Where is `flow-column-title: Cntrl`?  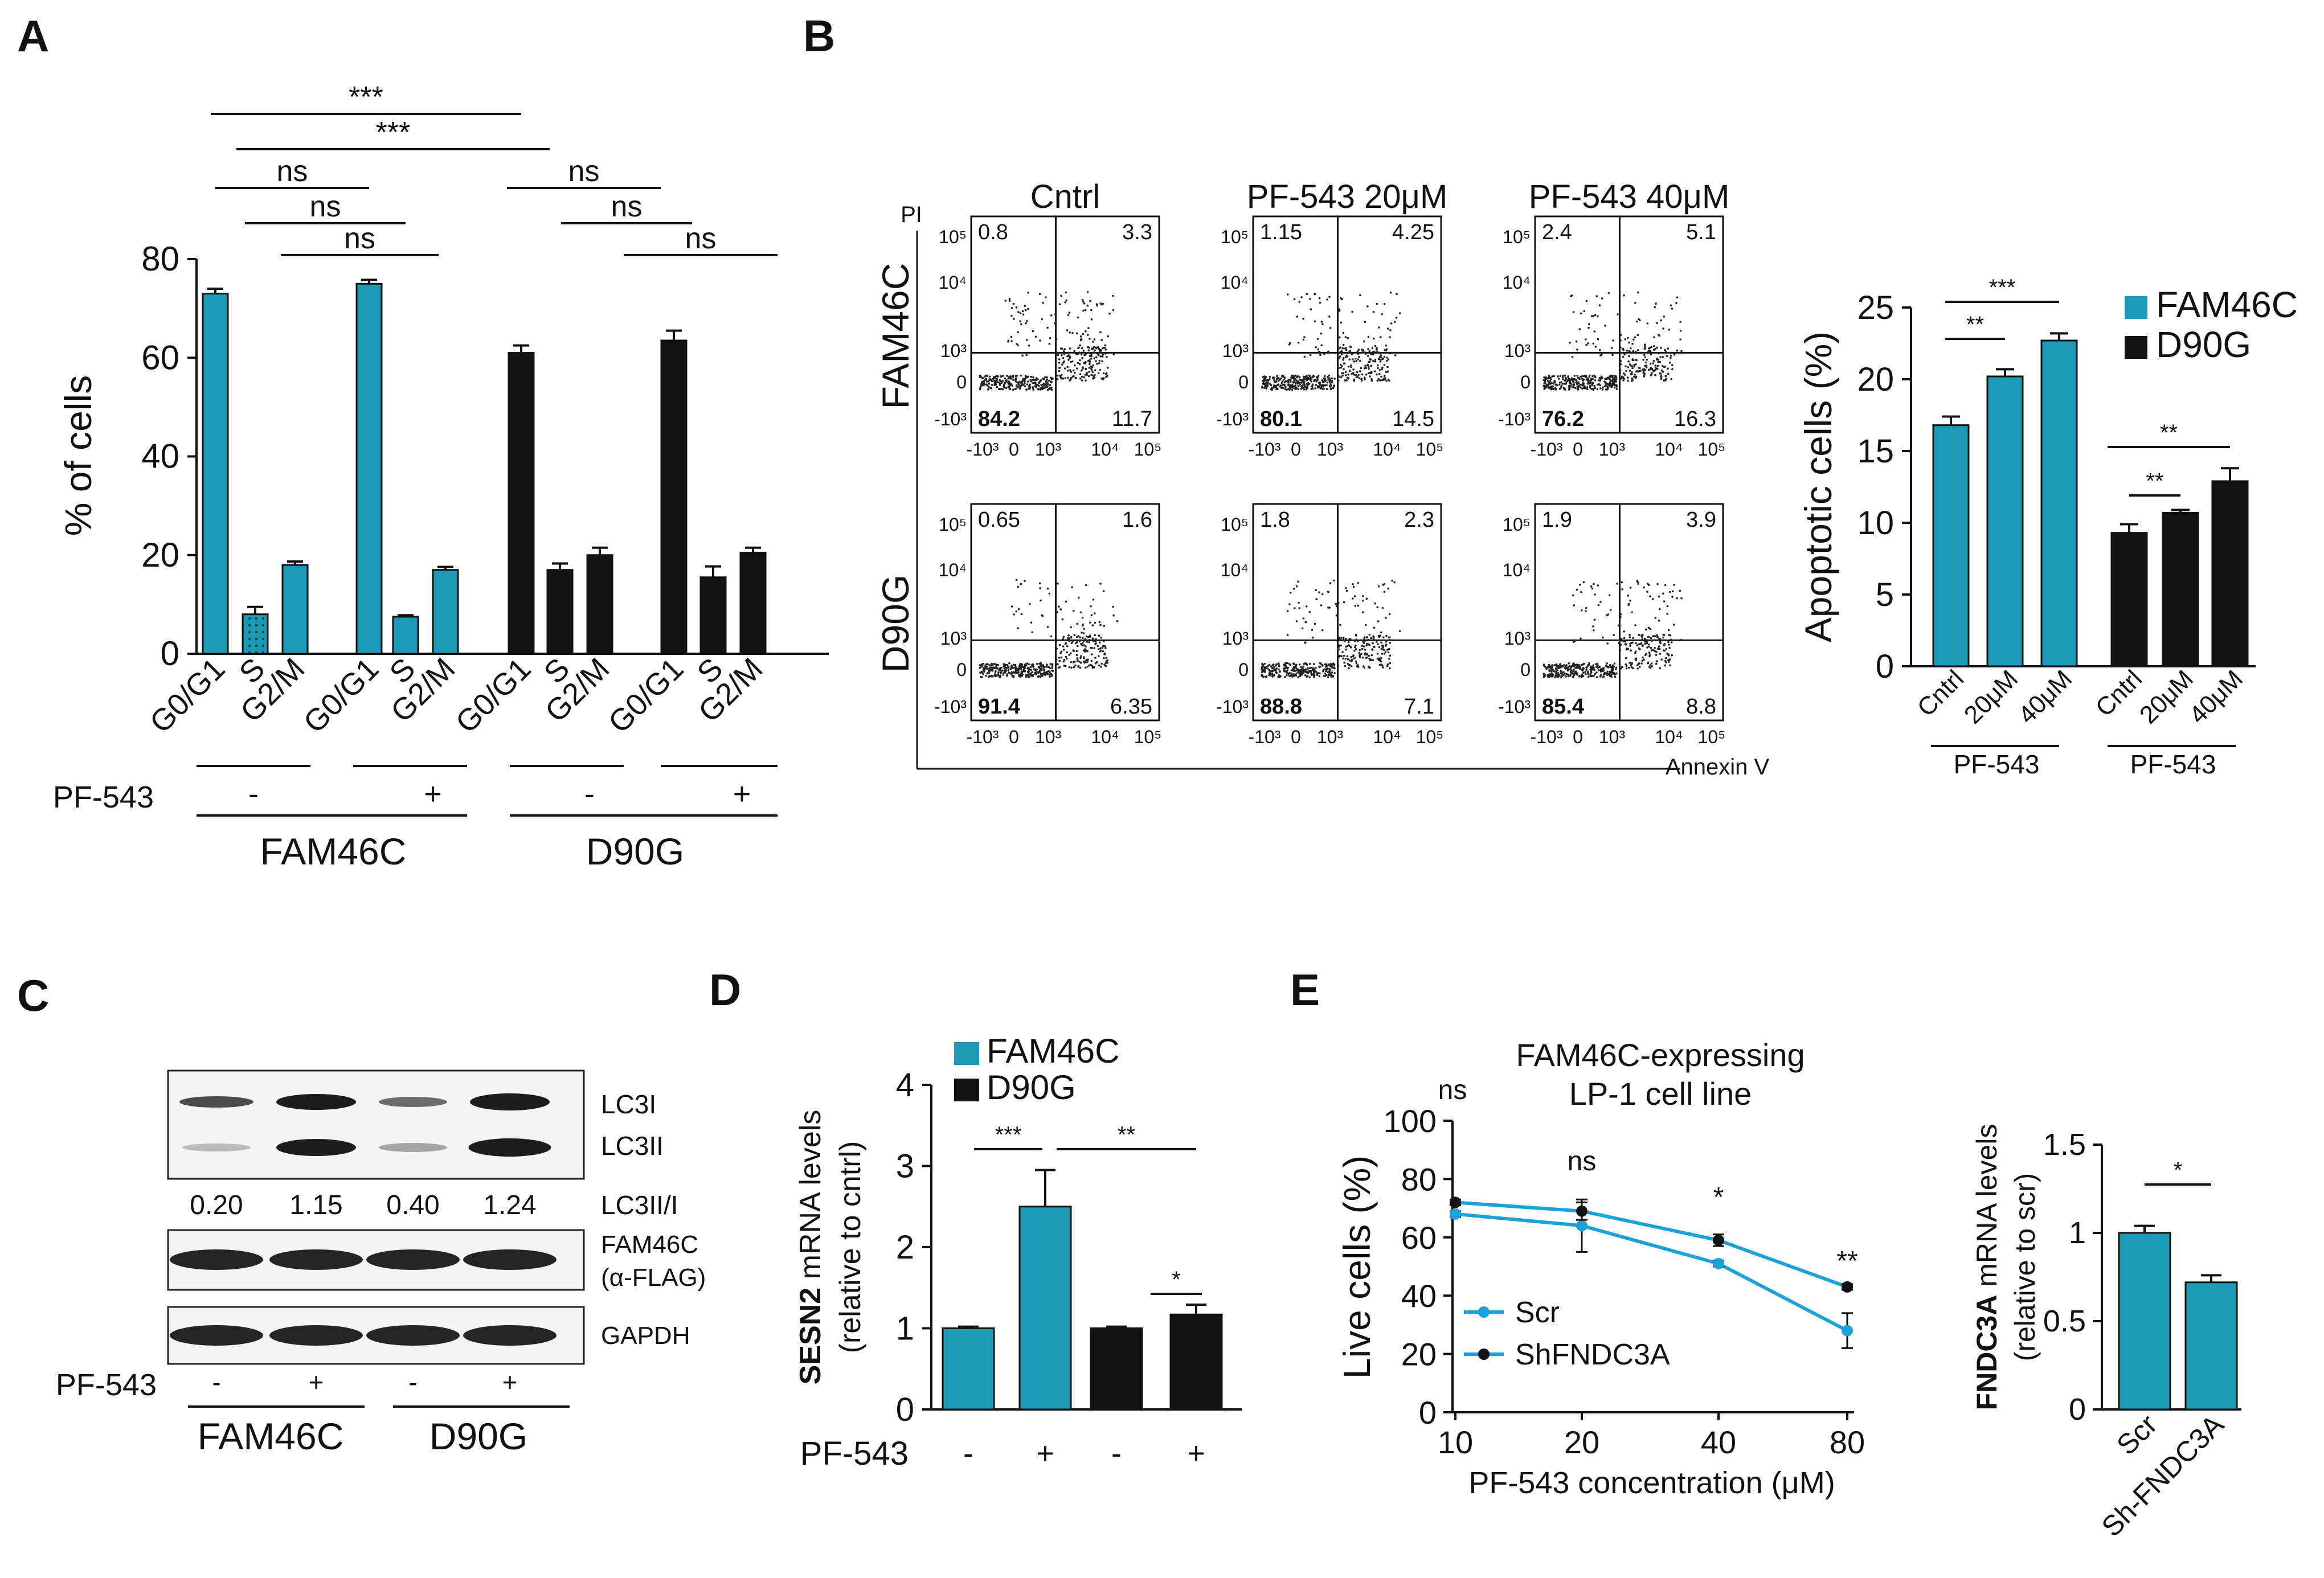
flow-column-title: Cntrl is located at coordinates (1065, 196).